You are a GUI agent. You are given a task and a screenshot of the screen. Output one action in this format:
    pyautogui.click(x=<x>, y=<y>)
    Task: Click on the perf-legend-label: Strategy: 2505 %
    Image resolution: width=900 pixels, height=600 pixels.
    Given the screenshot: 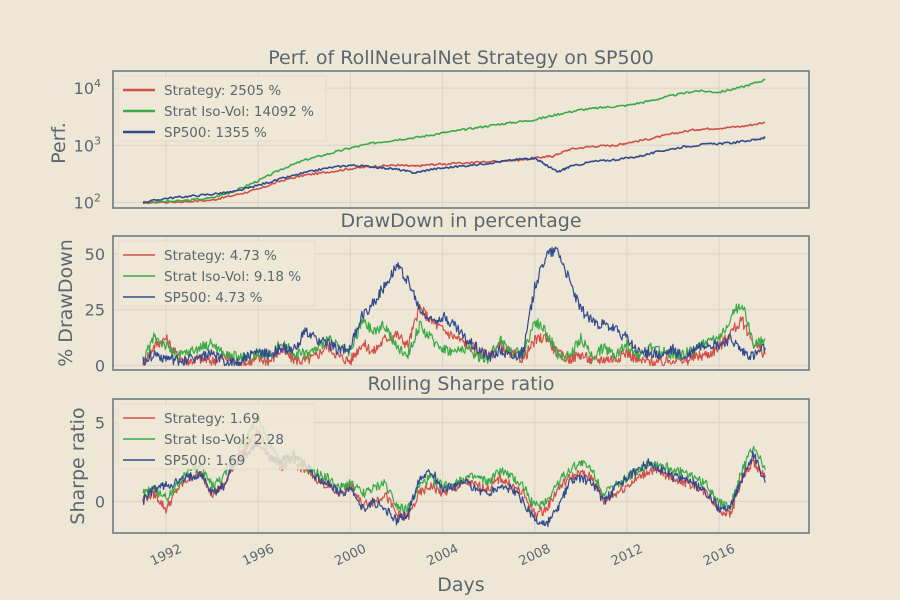 What is the action you would take?
    pyautogui.click(x=222, y=91)
    